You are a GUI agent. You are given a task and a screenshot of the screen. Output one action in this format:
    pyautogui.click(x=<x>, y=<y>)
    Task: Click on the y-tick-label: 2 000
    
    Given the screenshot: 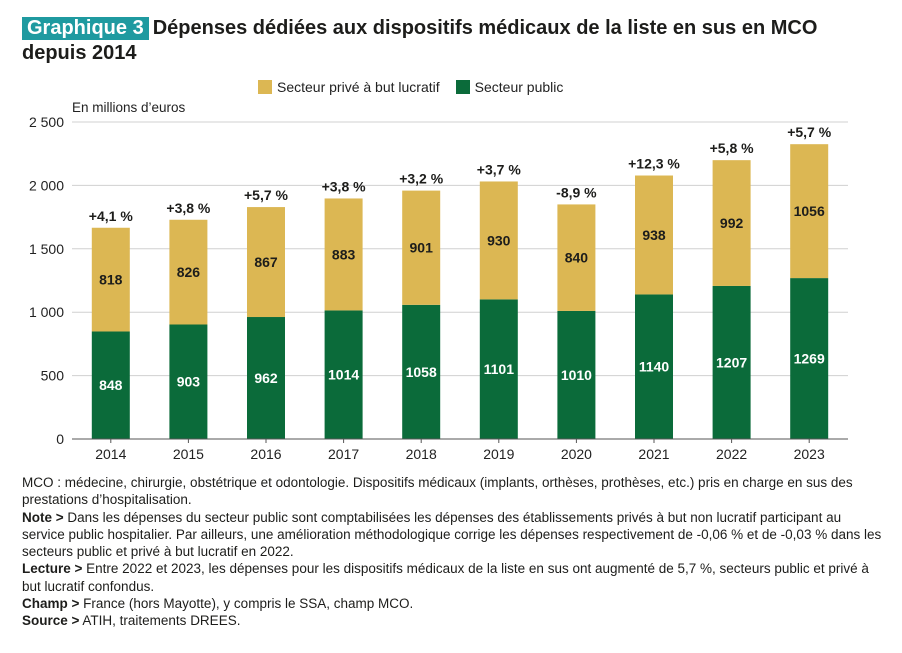 What is the action you would take?
    pyautogui.click(x=46, y=185)
    